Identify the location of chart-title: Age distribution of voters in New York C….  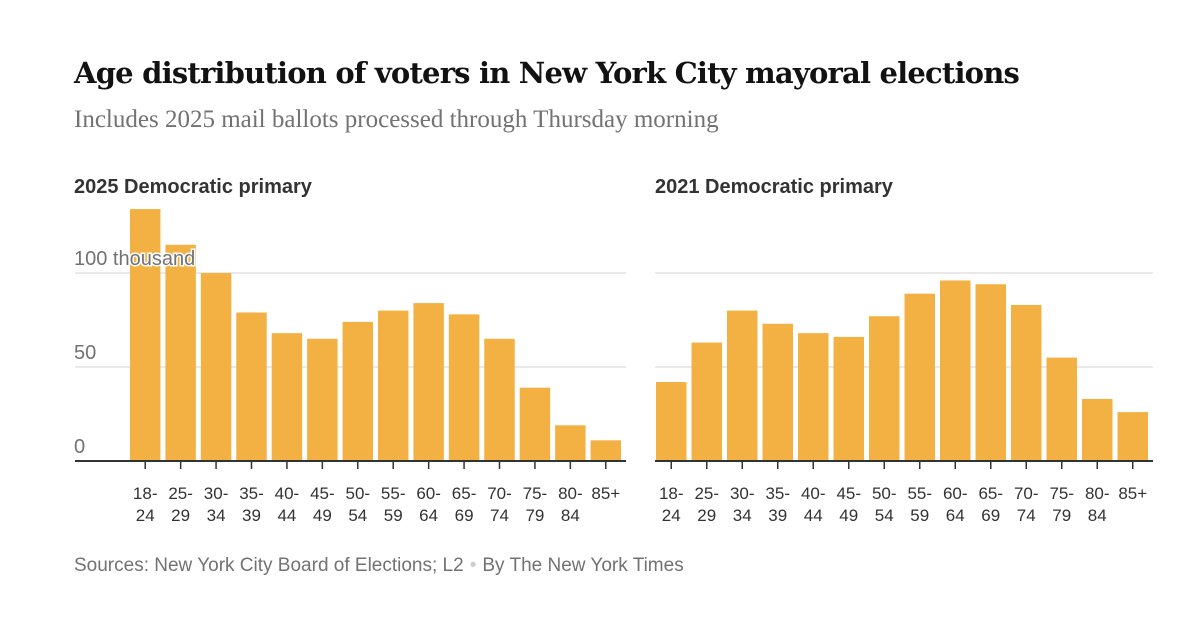
(547, 73).